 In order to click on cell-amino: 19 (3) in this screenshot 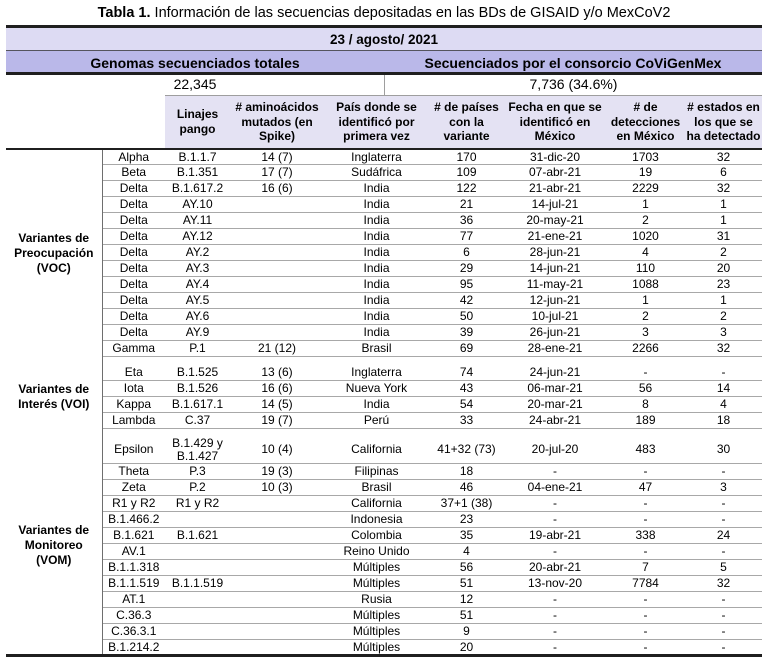, I will do `click(277, 472)`.